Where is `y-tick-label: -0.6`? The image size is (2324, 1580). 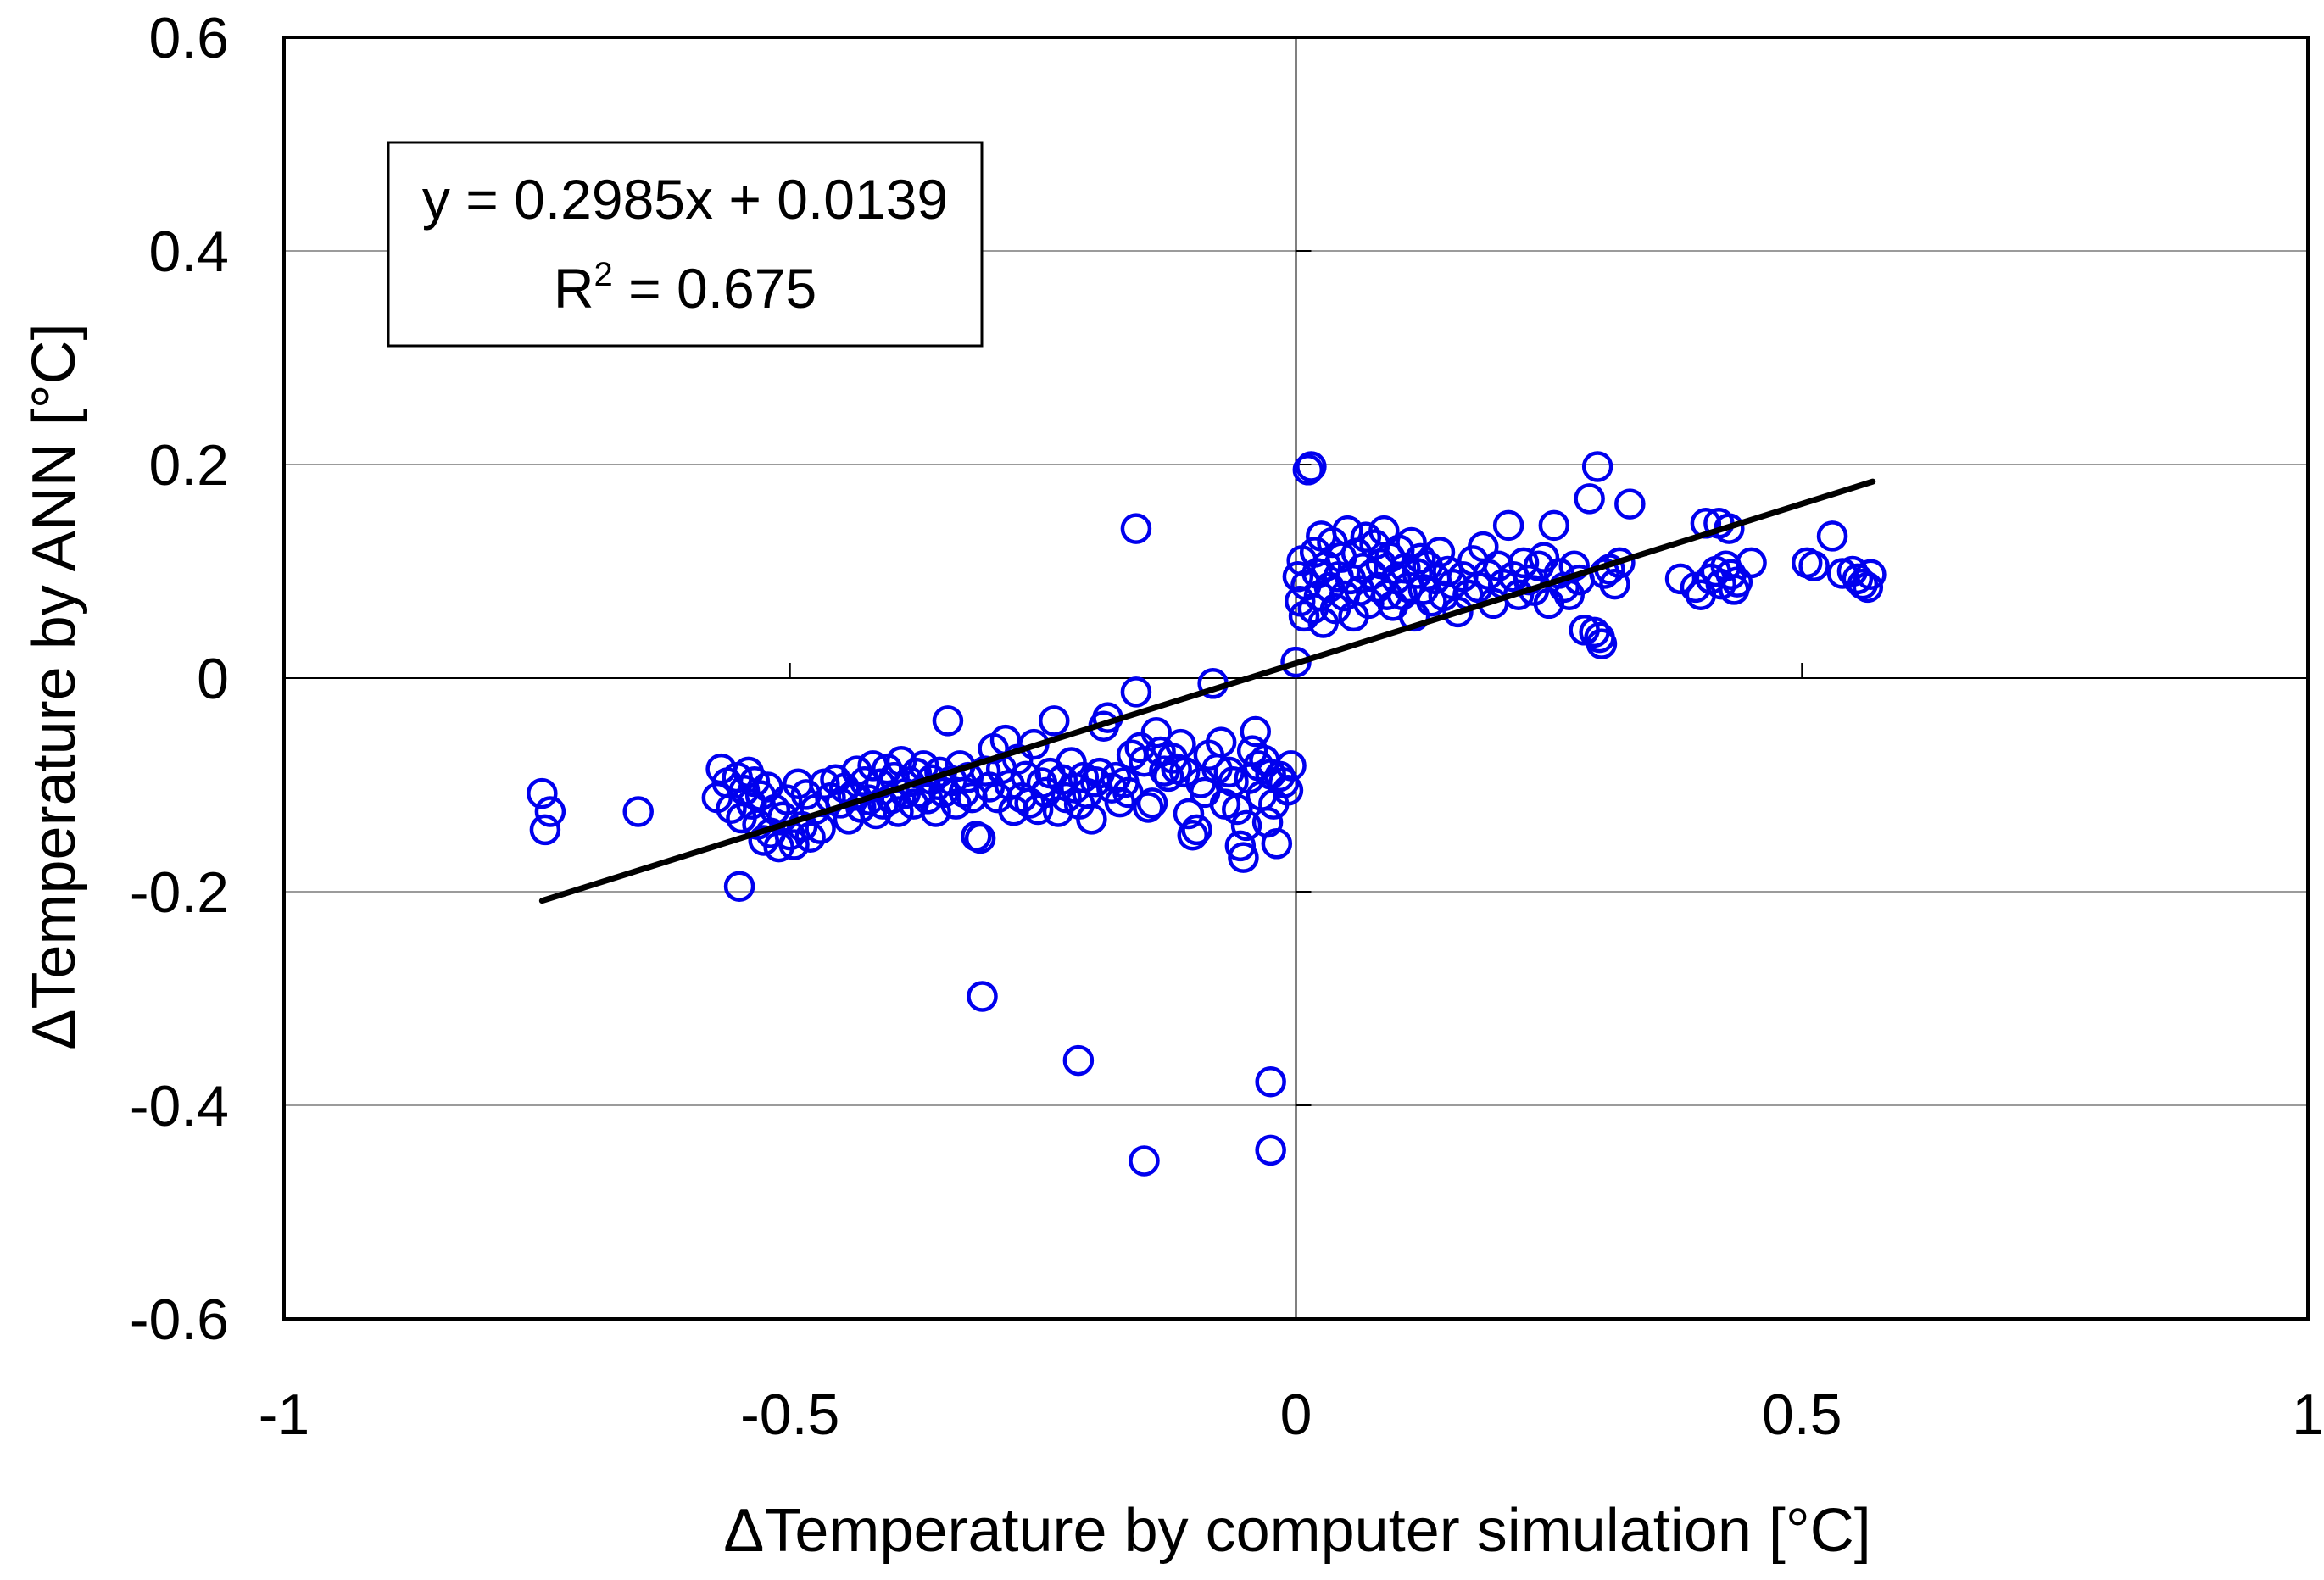
y-tick-label: -0.6 is located at coordinates (180, 1320).